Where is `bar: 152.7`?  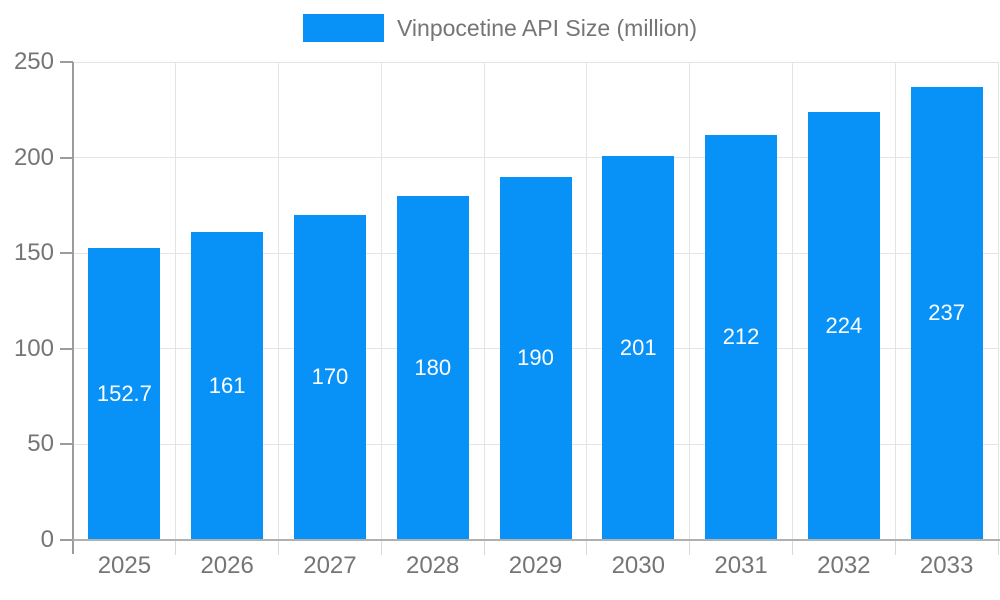
bar: 152.7 is located at coordinates (124, 394).